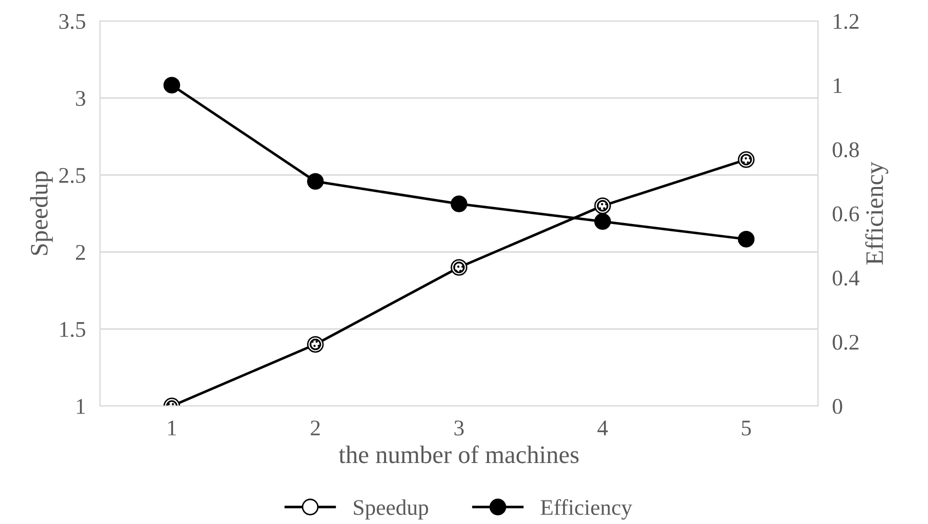  What do you see at coordinates (838, 85) in the screenshot?
I see `y2-tick-label: 1` at bounding box center [838, 85].